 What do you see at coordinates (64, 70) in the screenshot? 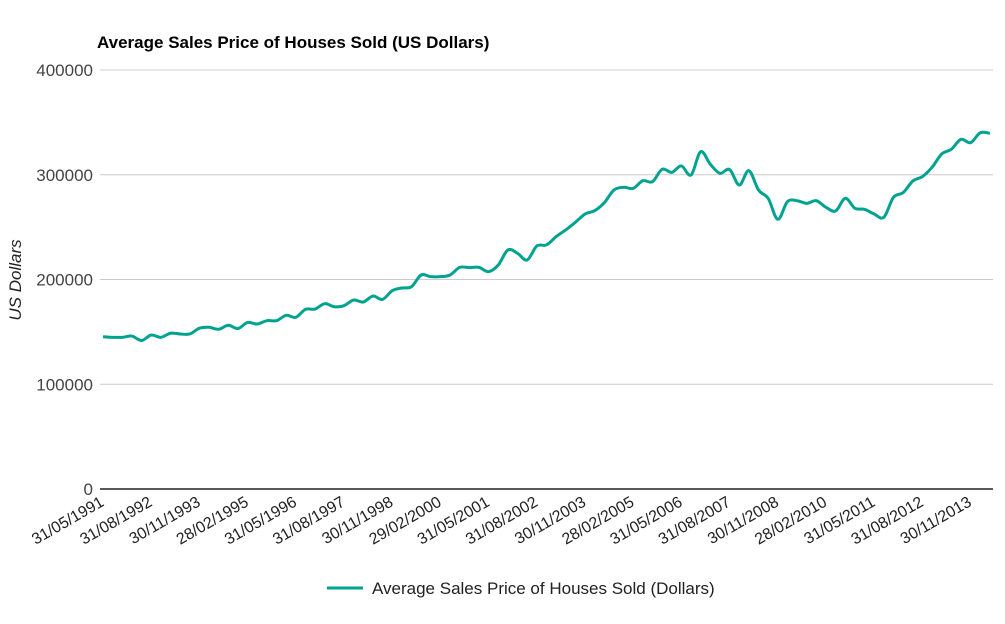
I see `y-tick-label: 400000` at bounding box center [64, 70].